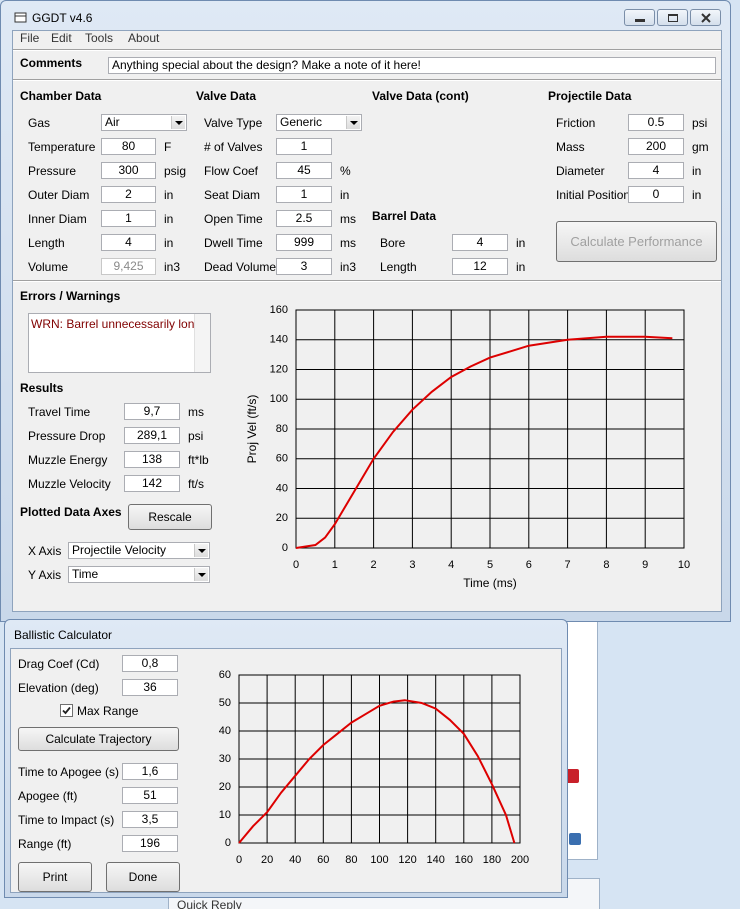  I want to click on menu-item: Edit, so click(61, 38).